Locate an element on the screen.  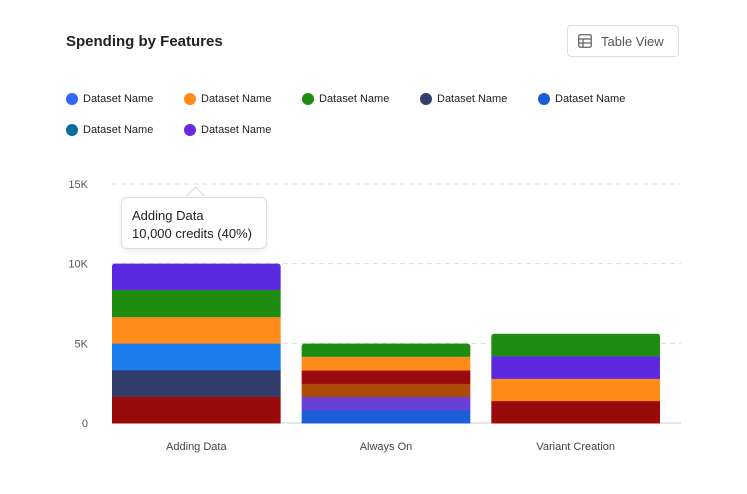
x-tick-label: Variant Creation is located at coordinates (575, 447).